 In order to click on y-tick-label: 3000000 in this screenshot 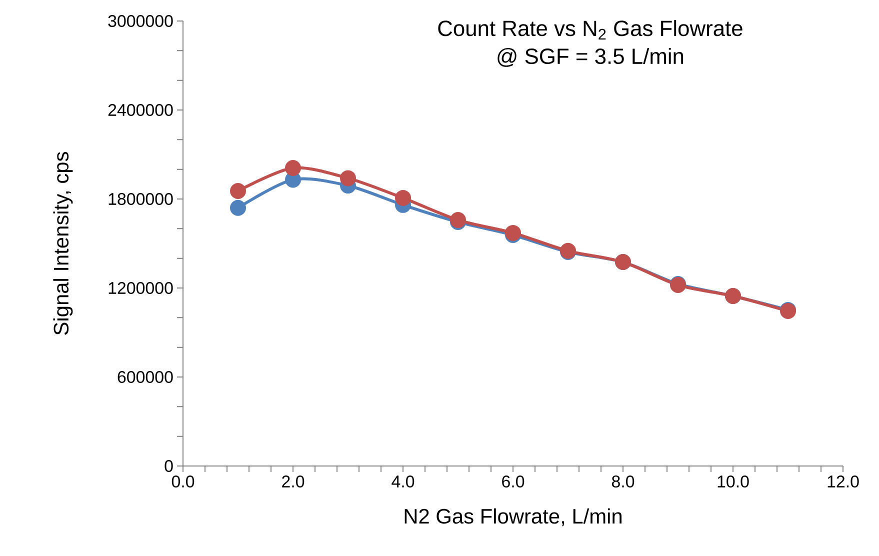, I will do `click(140, 20)`.